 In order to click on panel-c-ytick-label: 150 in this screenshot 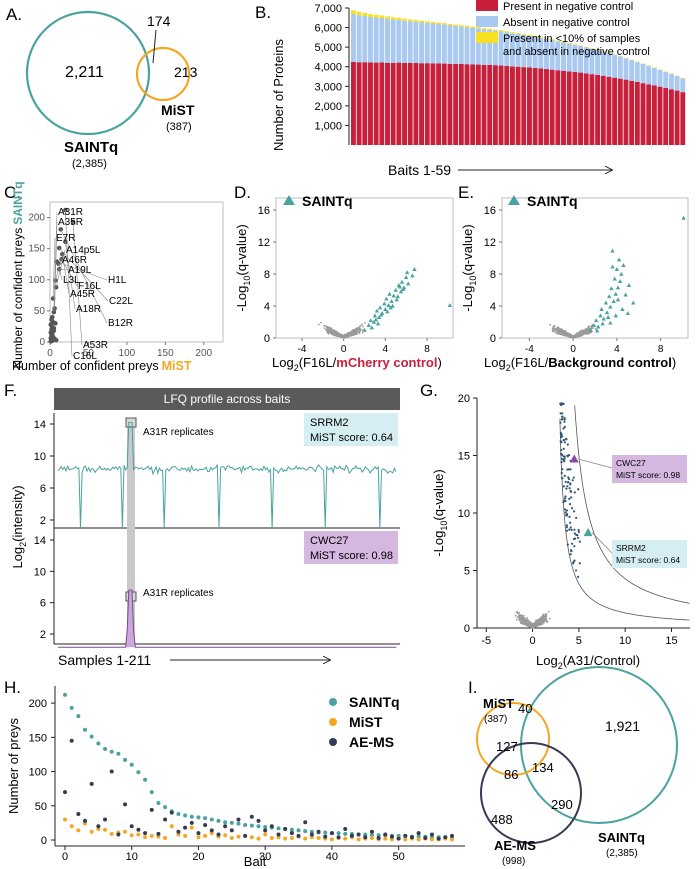, I will do `click(36, 249)`.